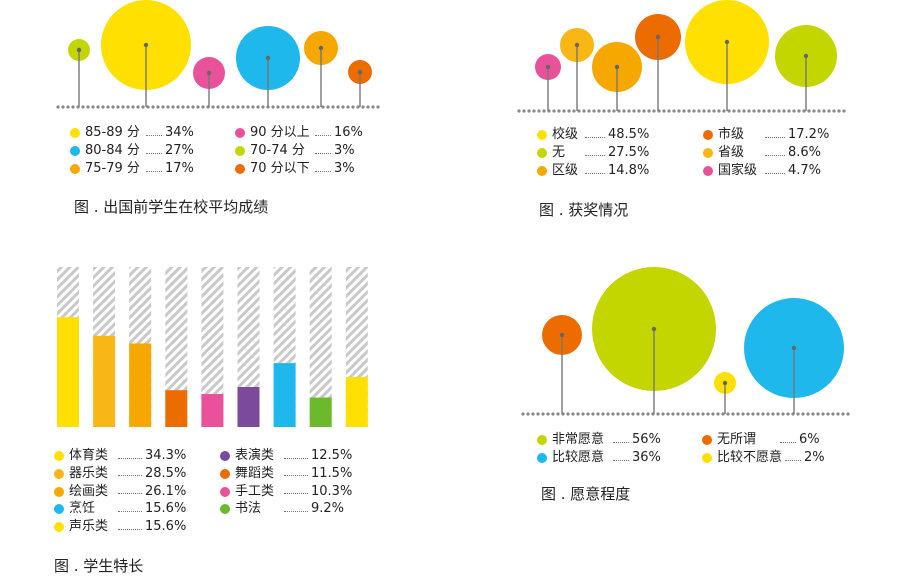 This screenshot has height=576, width=898. What do you see at coordinates (89, 473) in the screenshot?
I see `legend-label: 器乐类` at bounding box center [89, 473].